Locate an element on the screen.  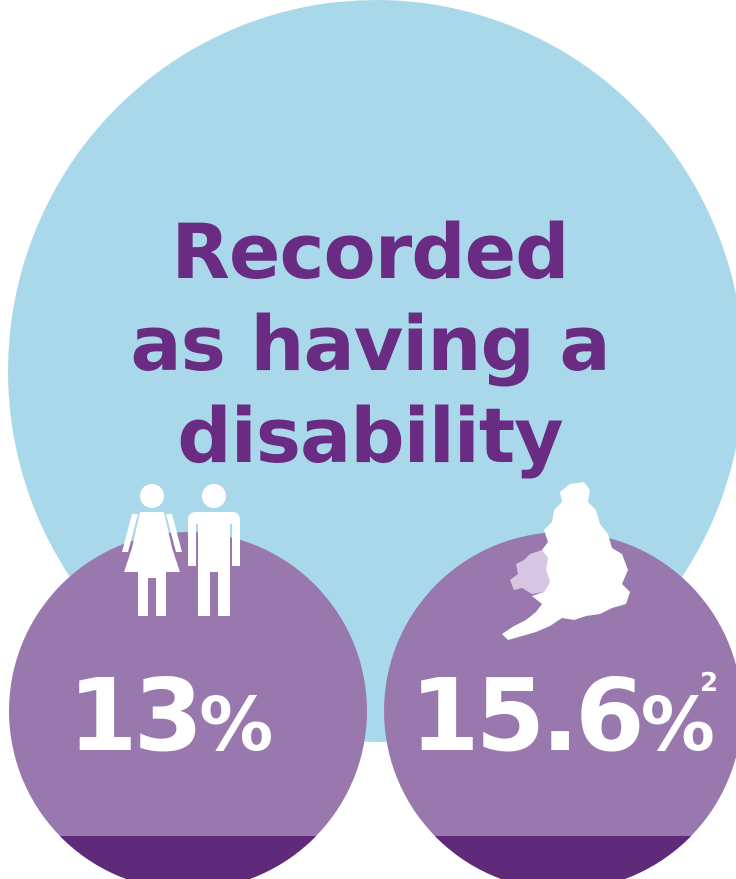
people-icon is located at coordinates (181, 550).